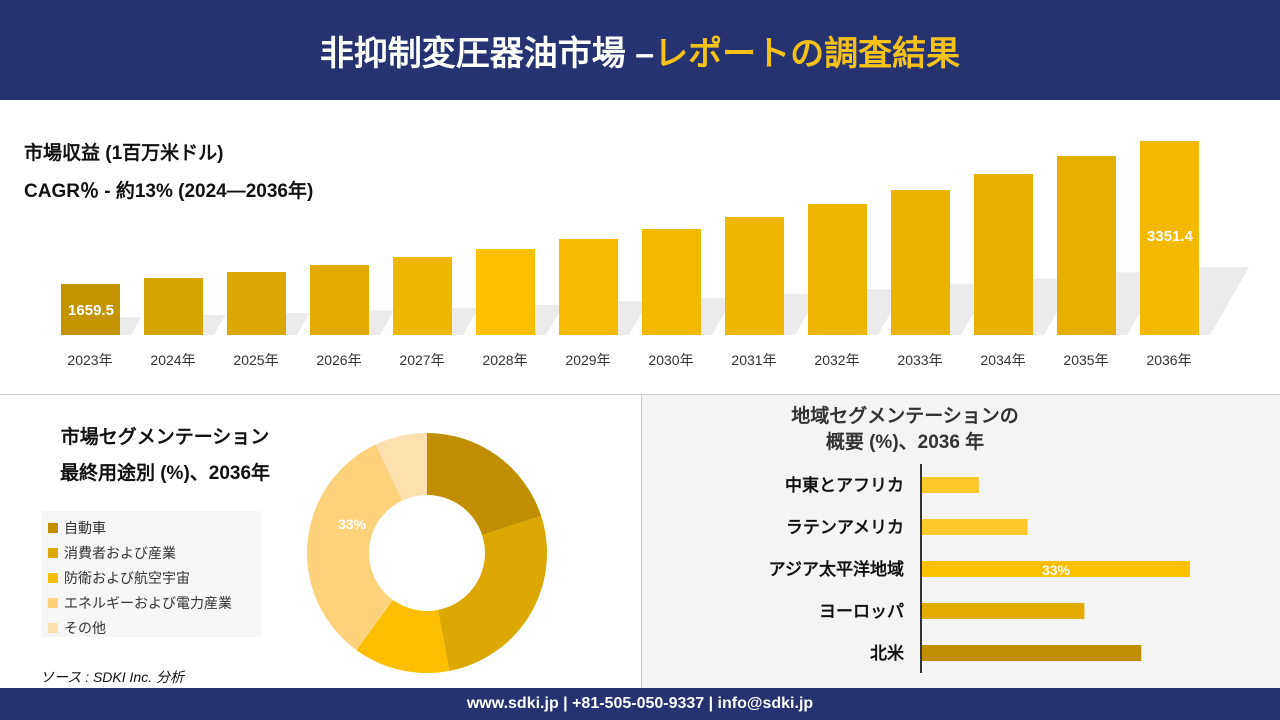 This screenshot has height=720, width=1280. What do you see at coordinates (837, 269) in the screenshot?
I see `bar-2032年` at bounding box center [837, 269].